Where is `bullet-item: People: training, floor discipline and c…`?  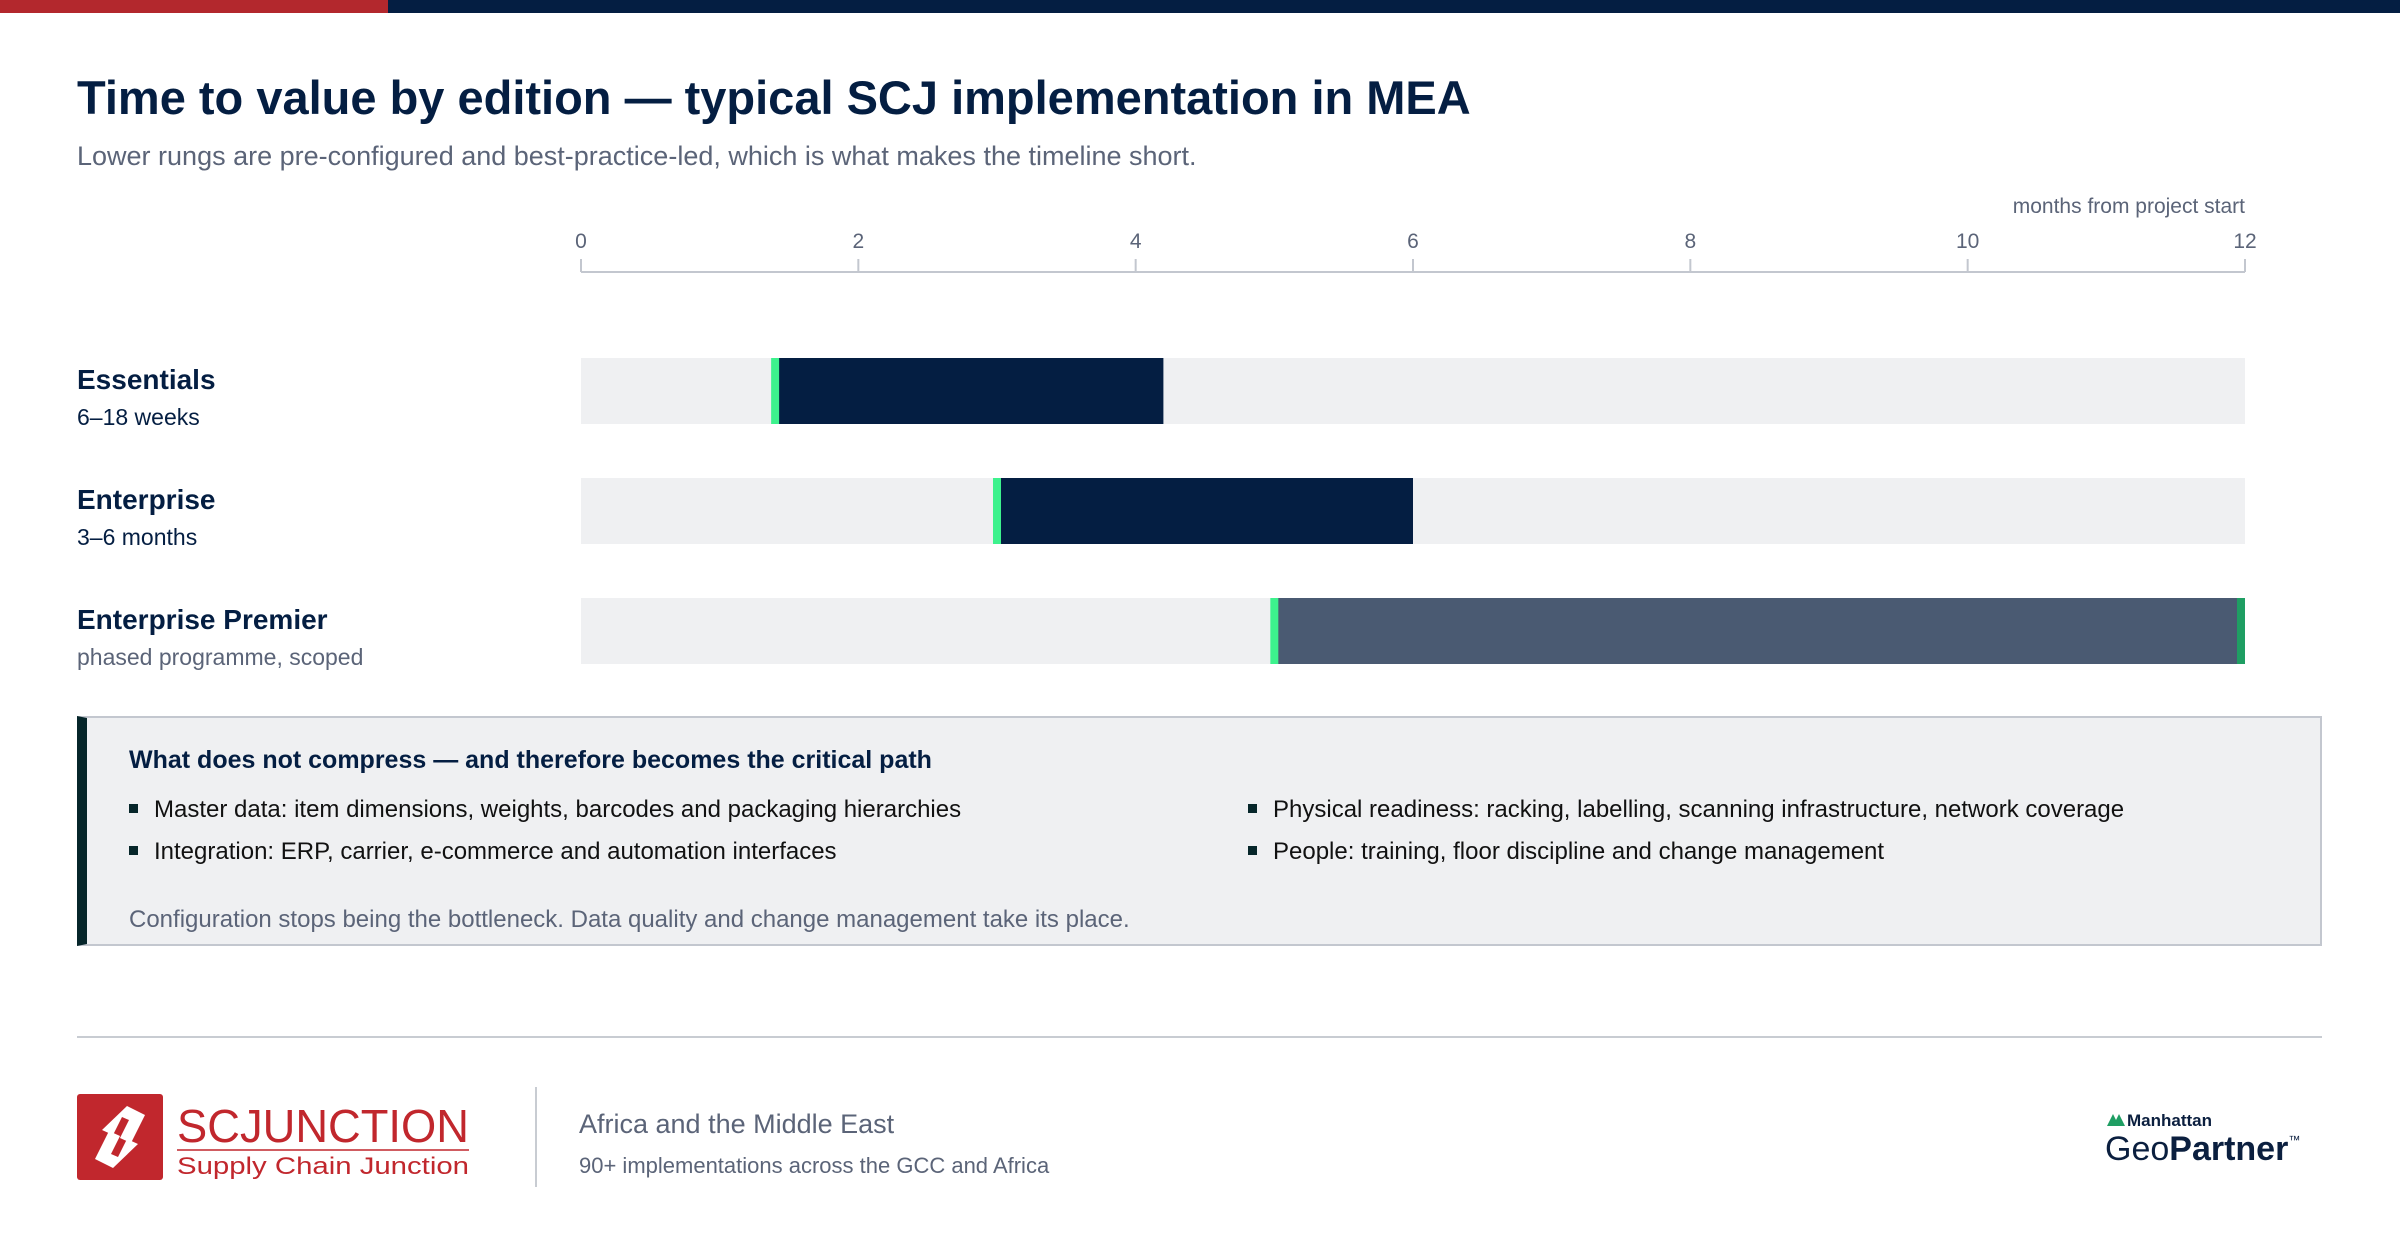 bullet-item: People: training, floor discipline and c… is located at coordinates (1566, 852).